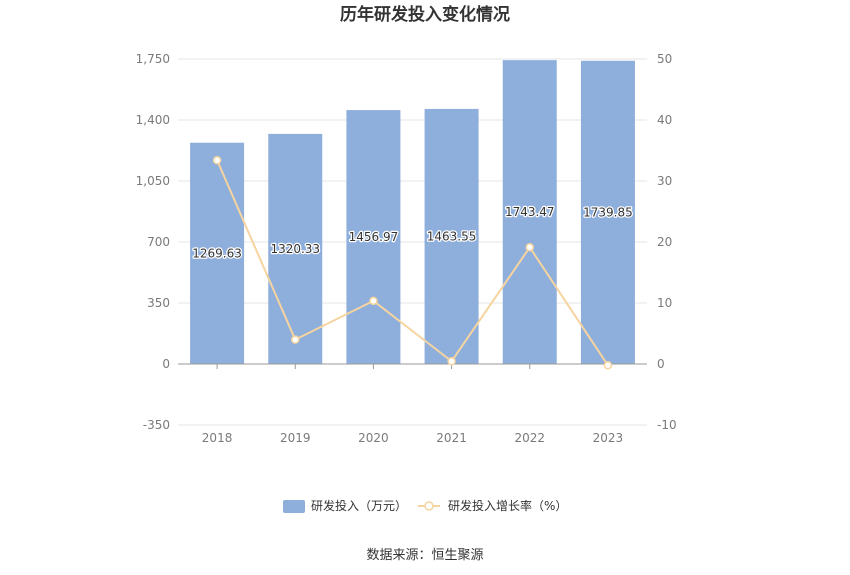 The height and width of the screenshot is (575, 850). I want to click on bar-value-label: 1456.97, so click(374, 237).